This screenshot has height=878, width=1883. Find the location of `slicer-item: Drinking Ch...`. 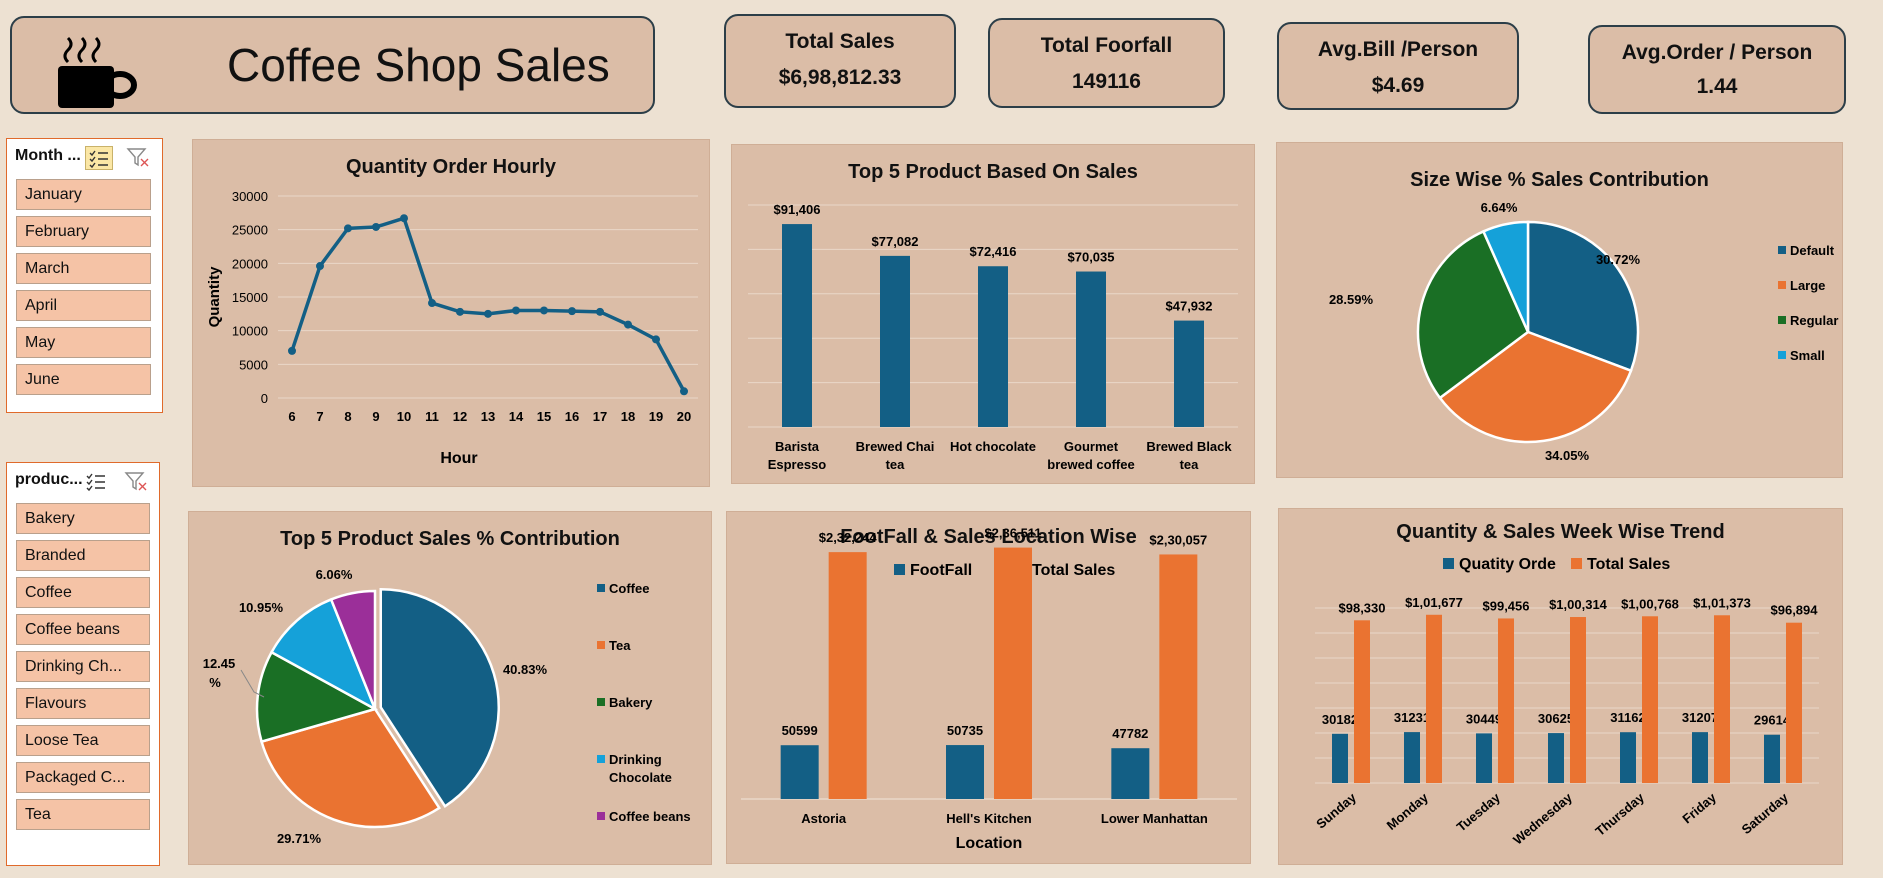

slicer-item: Drinking Ch... is located at coordinates (83, 666).